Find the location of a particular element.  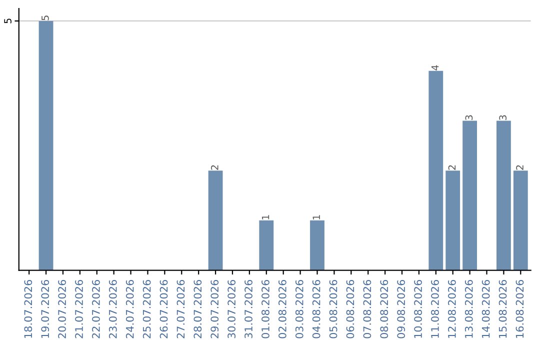

x-tick-label: 19.07.2026 is located at coordinates (45, 309).